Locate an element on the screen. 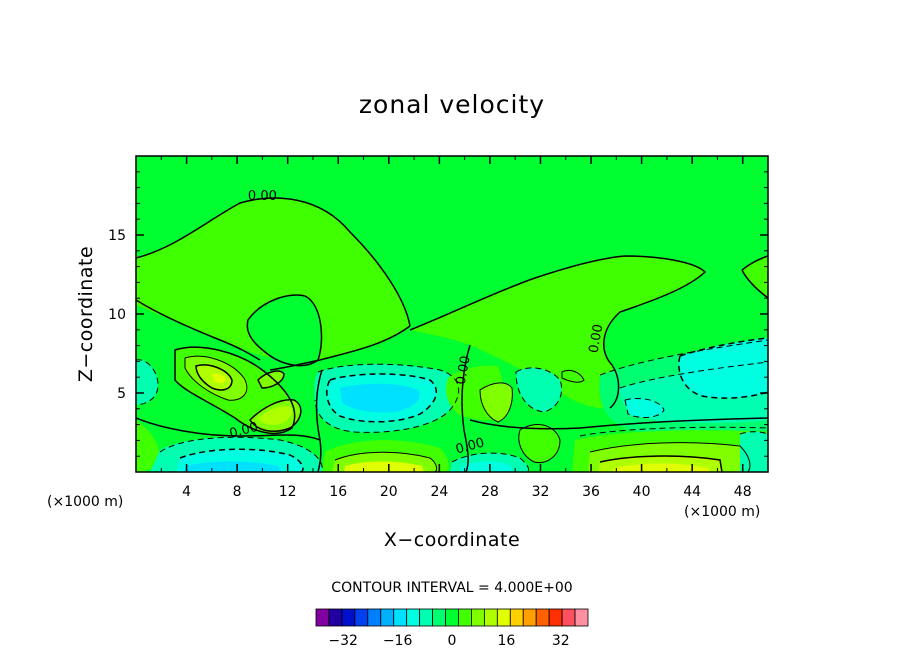 The image size is (904, 654). field-region-right-center-negative is located at coordinates (539, 389).